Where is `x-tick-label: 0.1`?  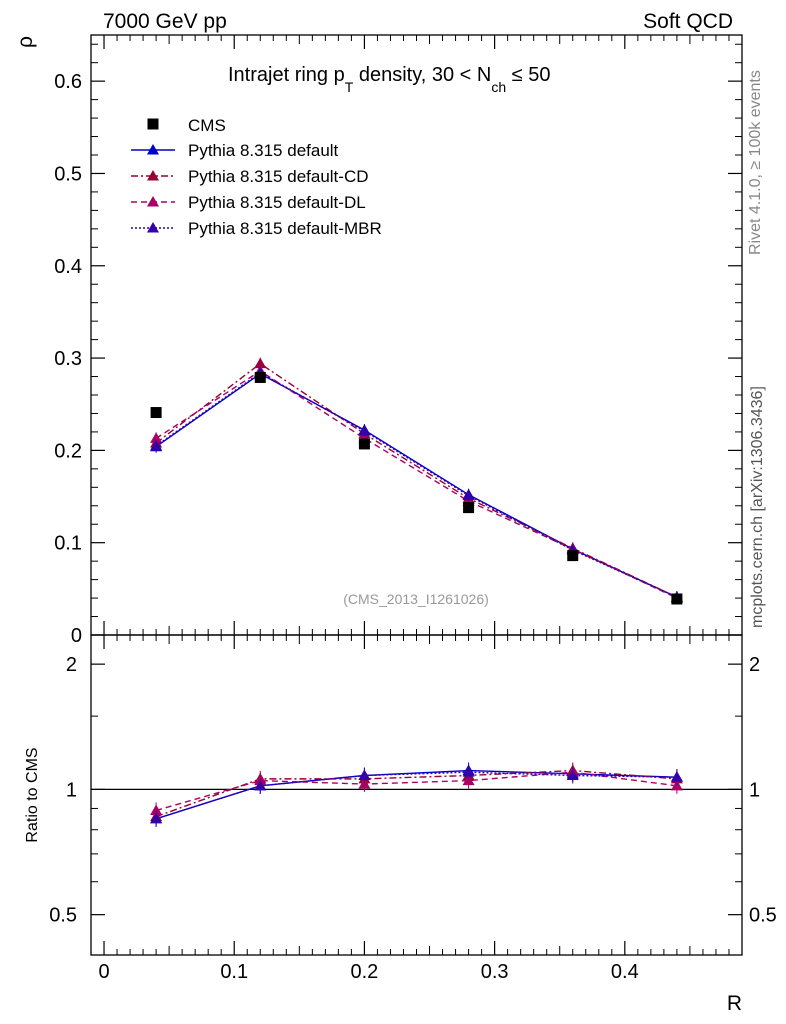 x-tick-label: 0.1 is located at coordinates (234, 972).